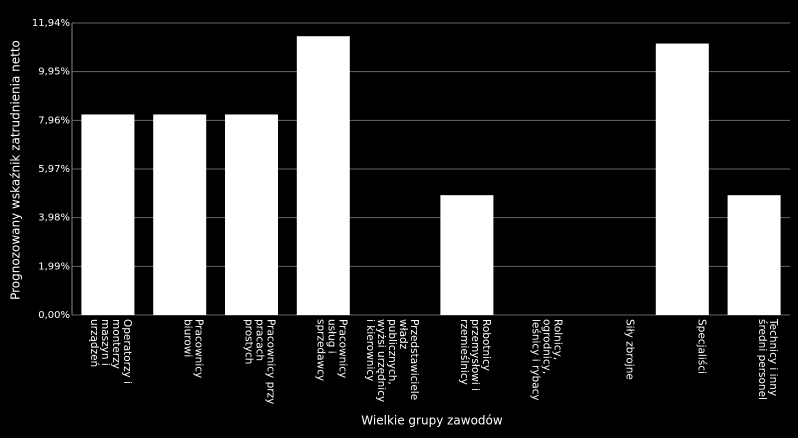  I want to click on x-axis-label: Wielkie grupy zawodów, so click(432, 421).